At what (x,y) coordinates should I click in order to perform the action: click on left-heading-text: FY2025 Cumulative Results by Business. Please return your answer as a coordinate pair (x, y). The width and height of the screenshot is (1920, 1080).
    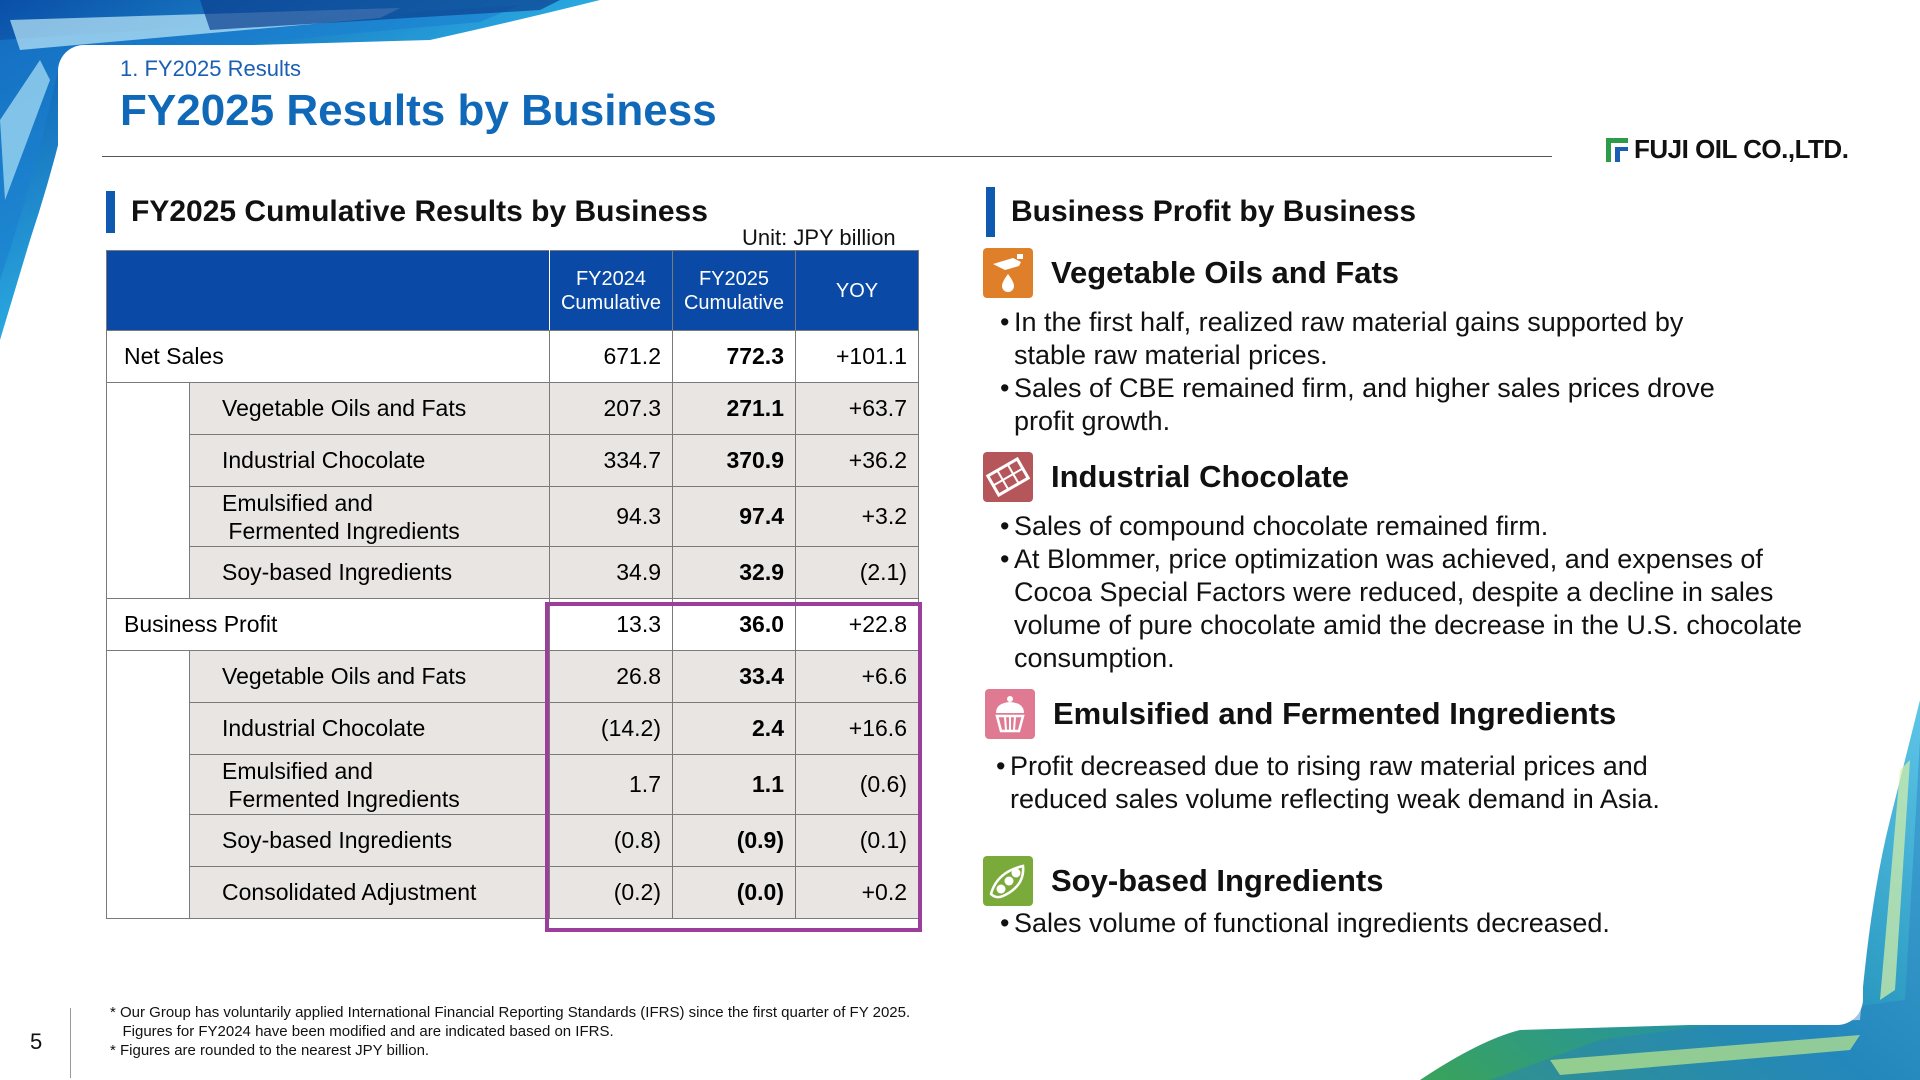
    Looking at the image, I should click on (419, 211).